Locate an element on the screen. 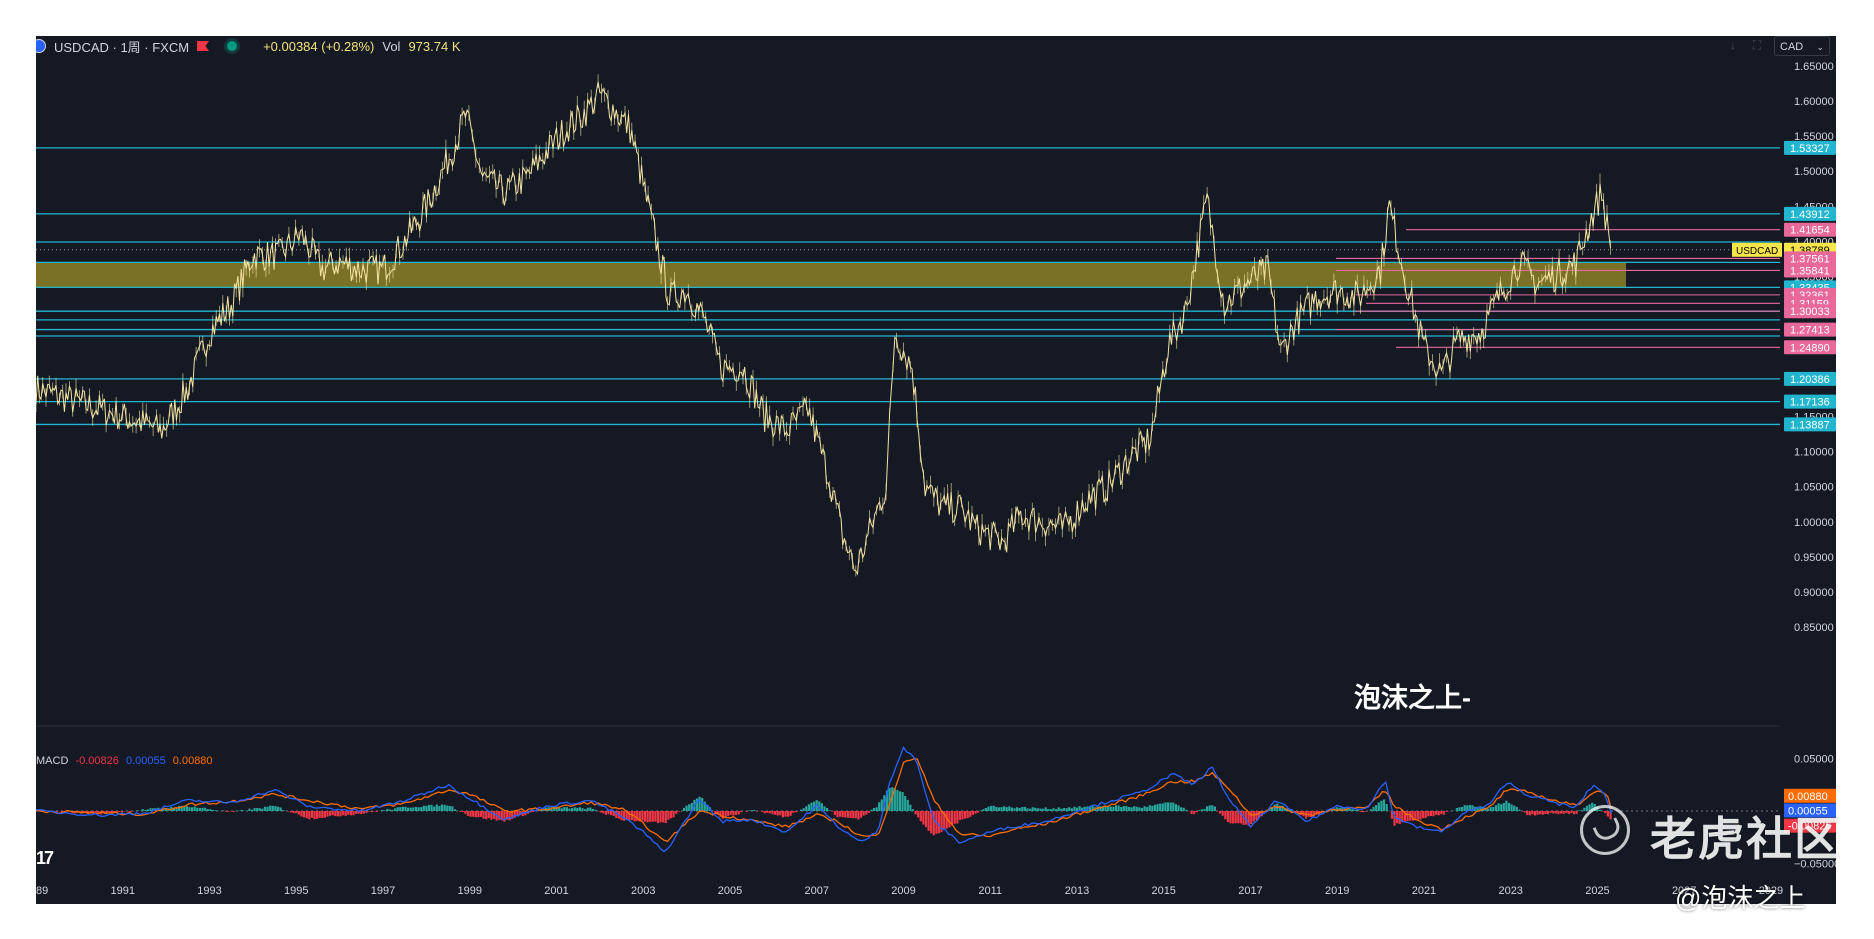  macd-y-tick-label: 0.05000 is located at coordinates (1814, 760).